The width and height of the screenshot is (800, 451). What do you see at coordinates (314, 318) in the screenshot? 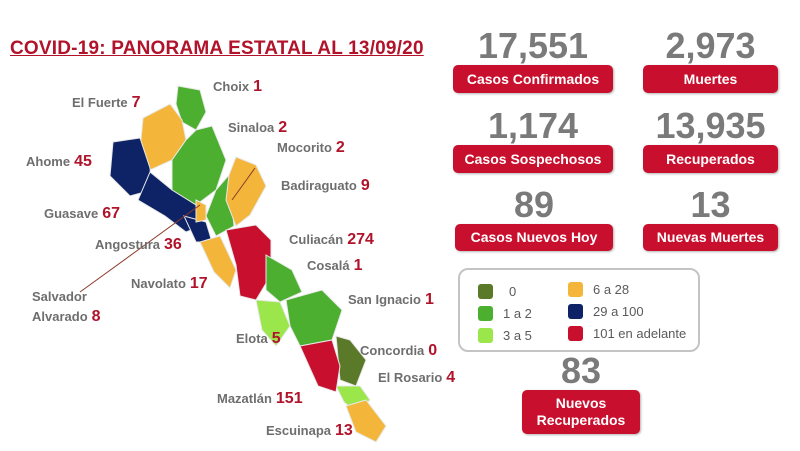
I see `region-san-ignacio` at bounding box center [314, 318].